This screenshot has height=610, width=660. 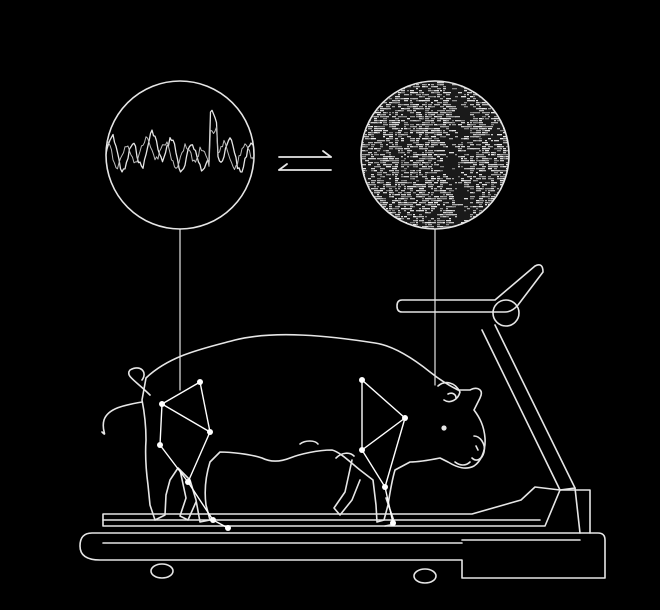 What do you see at coordinates (383, 451) in the screenshot?
I see `front-leg-skeleton` at bounding box center [383, 451].